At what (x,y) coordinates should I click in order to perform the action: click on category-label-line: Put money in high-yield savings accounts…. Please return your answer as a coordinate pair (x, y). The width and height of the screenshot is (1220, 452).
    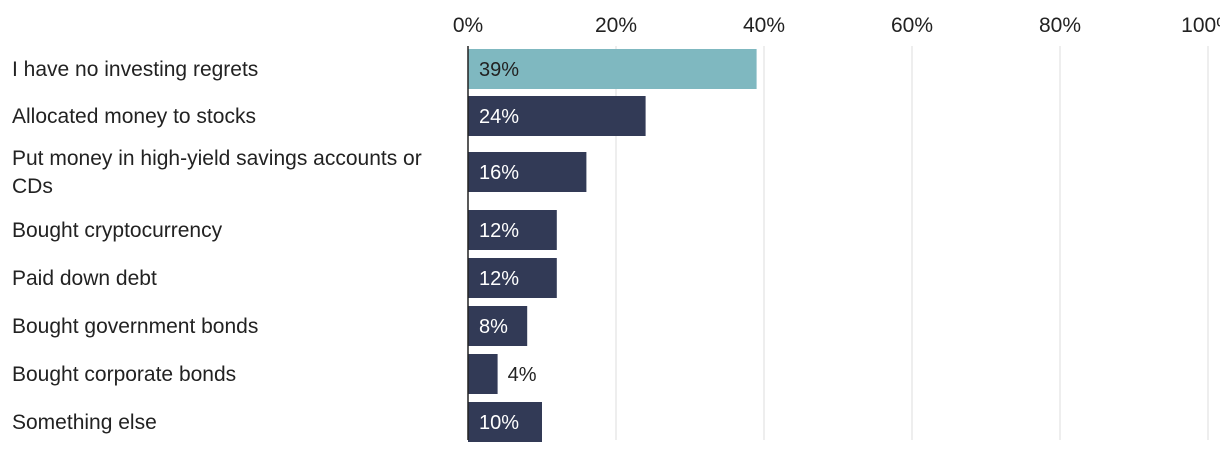
    Looking at the image, I should click on (217, 158).